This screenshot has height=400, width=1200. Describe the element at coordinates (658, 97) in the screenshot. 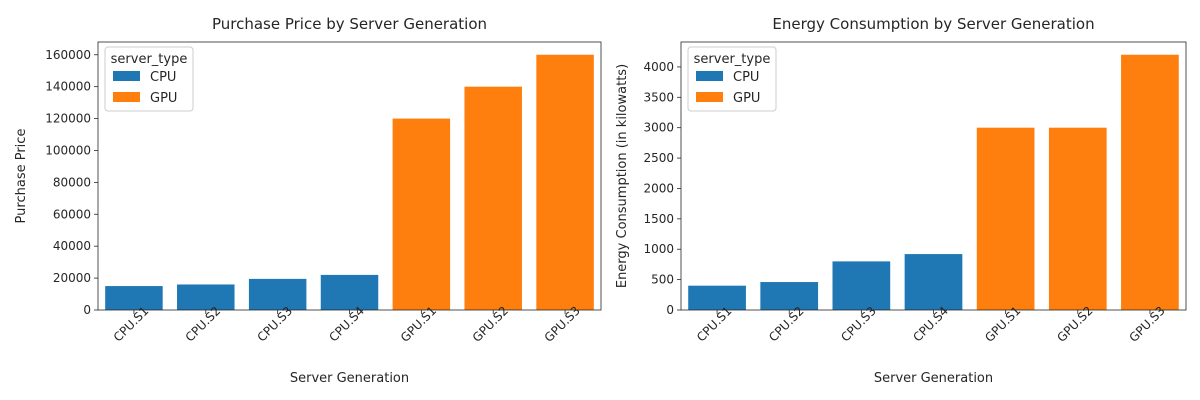

I see `y-tick-label: 3500` at that location.